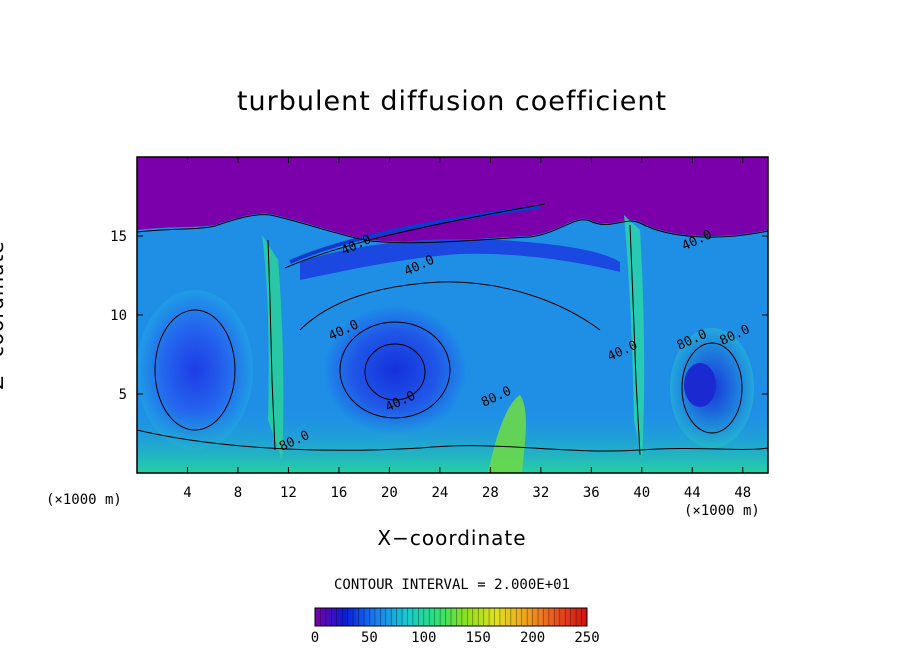 The image size is (904, 654). I want to click on y-tick-label: 15, so click(118, 237).